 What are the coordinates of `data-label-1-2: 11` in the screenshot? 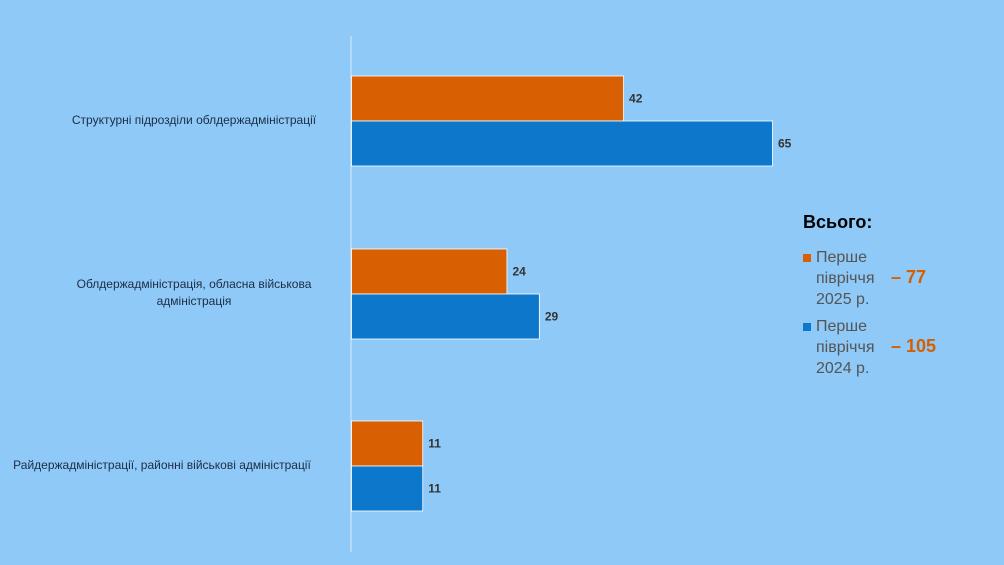 It's located at (434, 489).